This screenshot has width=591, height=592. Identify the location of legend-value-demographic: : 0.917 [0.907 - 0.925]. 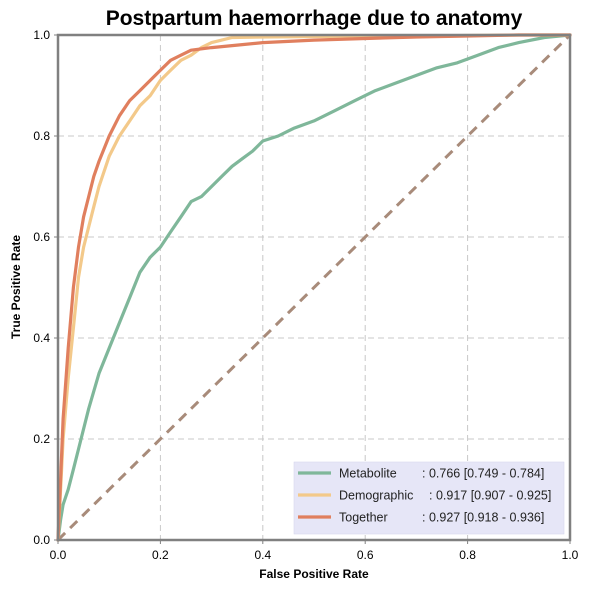
(490, 496).